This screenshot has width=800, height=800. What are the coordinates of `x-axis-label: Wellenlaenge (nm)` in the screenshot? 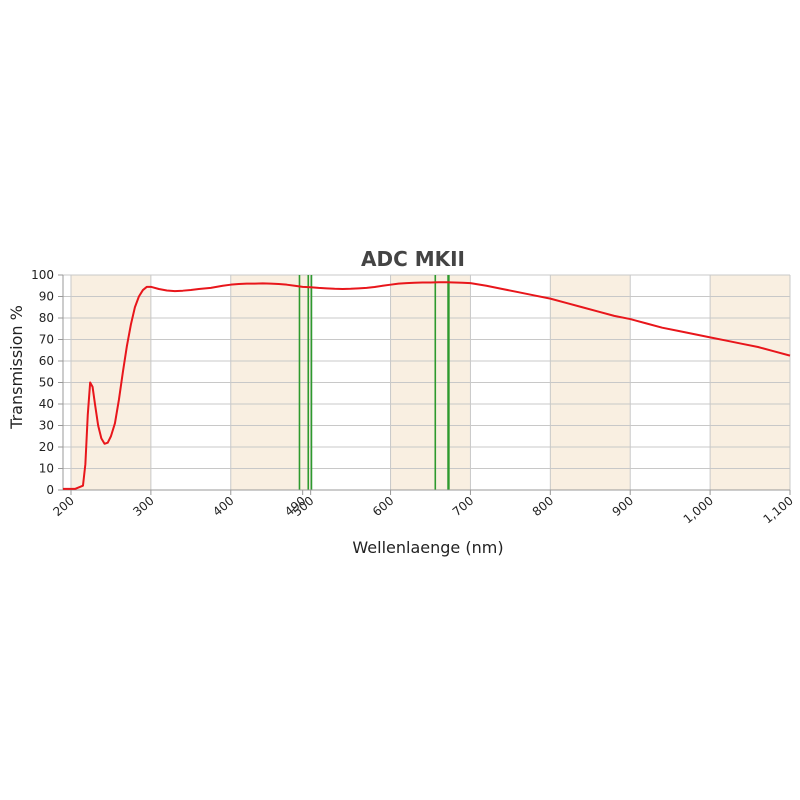 It's located at (427, 547).